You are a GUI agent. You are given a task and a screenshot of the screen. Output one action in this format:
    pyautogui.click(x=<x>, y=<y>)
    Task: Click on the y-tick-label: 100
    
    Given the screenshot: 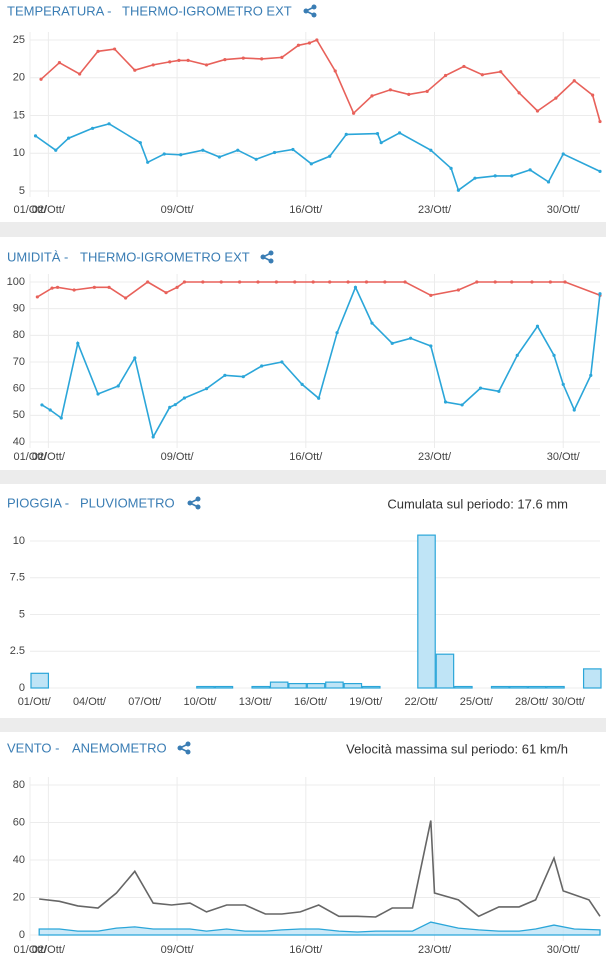 What is the action you would take?
    pyautogui.click(x=16, y=282)
    